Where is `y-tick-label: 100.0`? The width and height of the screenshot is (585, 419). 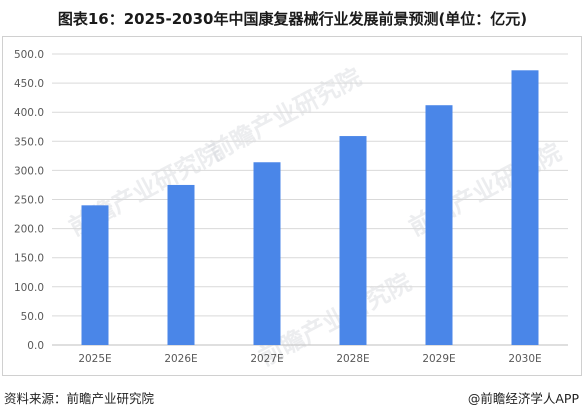 y-tick-label: 100.0 is located at coordinates (29, 288).